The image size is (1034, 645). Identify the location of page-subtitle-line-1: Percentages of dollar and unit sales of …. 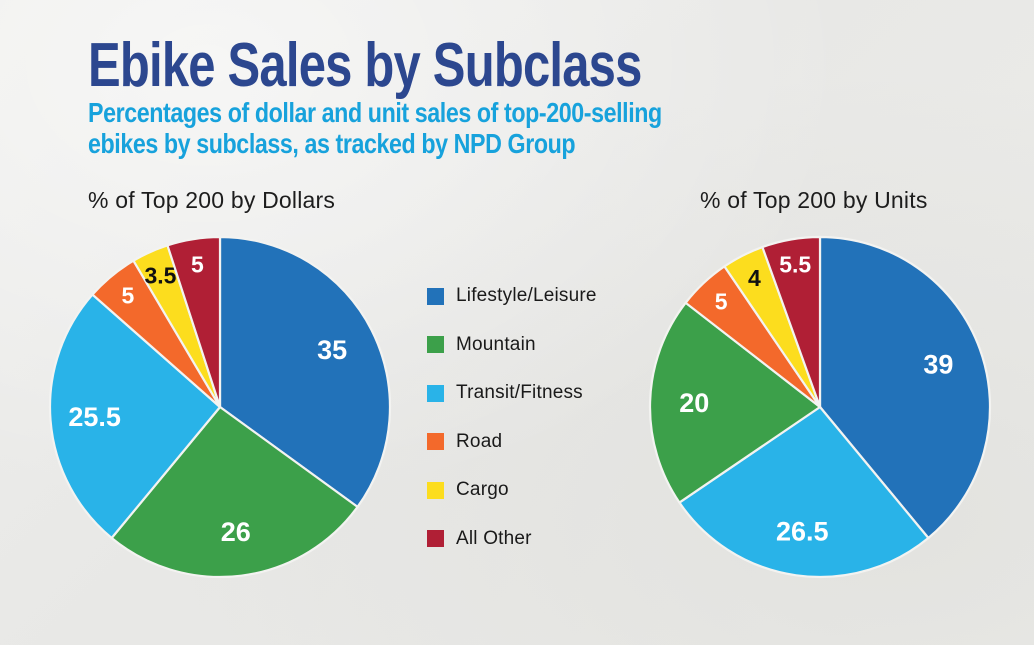
(375, 112).